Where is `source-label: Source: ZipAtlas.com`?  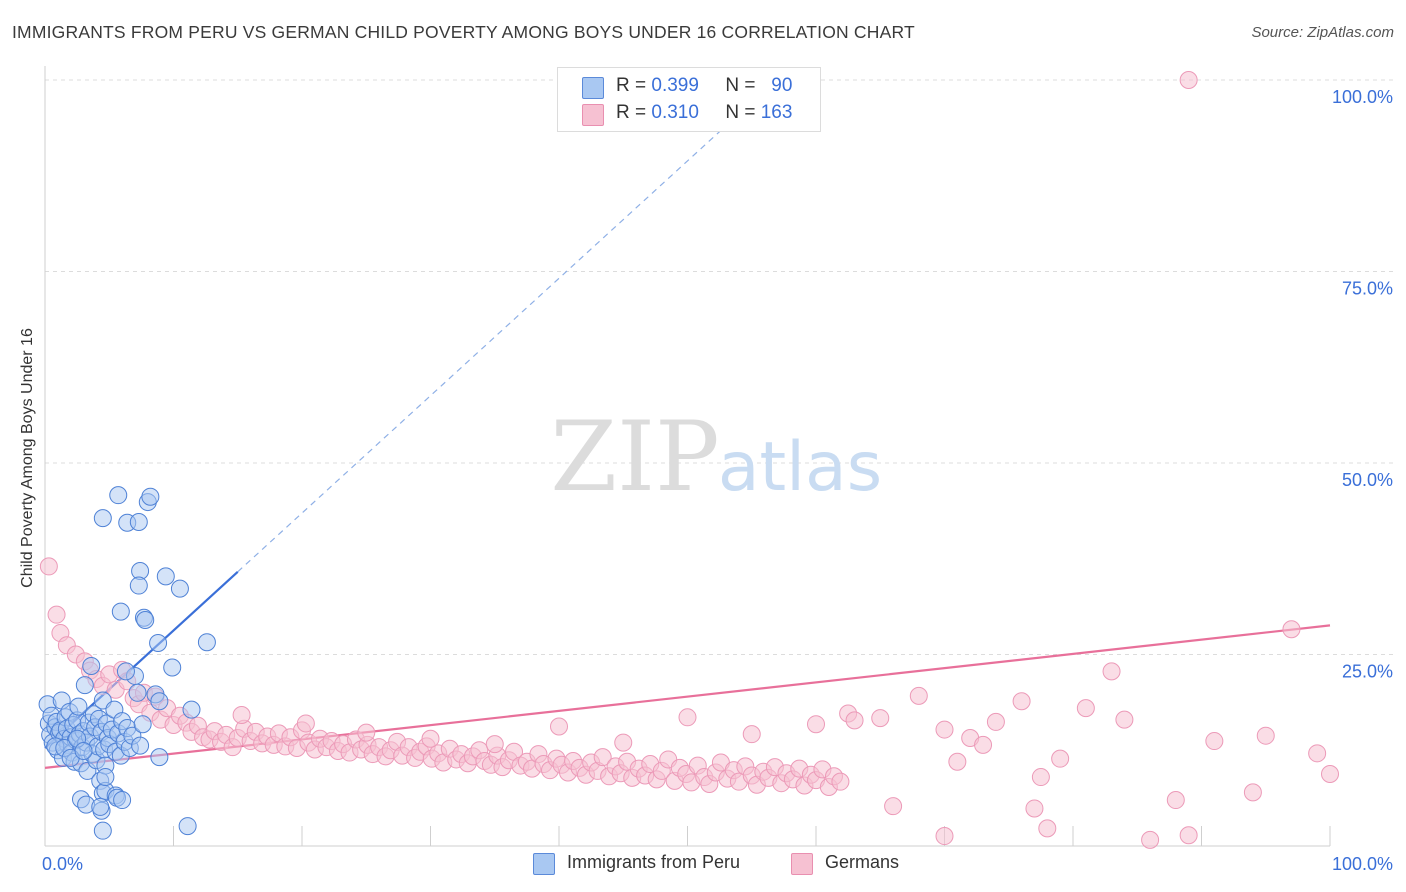 source-label: Source: ZipAtlas.com is located at coordinates (1322, 32).